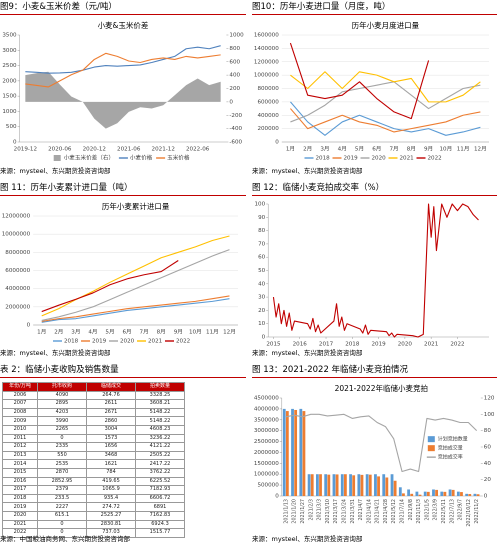  Describe the element at coordinates (17, 271) in the screenshot. I see `y-tick-label: 6000000` at that location.